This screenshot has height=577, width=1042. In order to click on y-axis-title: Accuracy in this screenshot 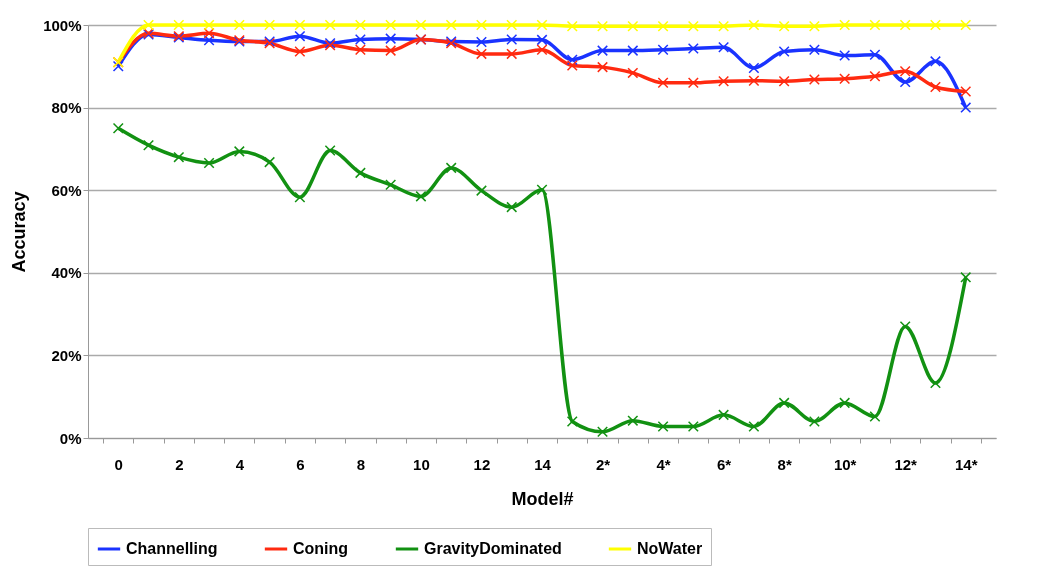, I will do `click(19, 232)`.